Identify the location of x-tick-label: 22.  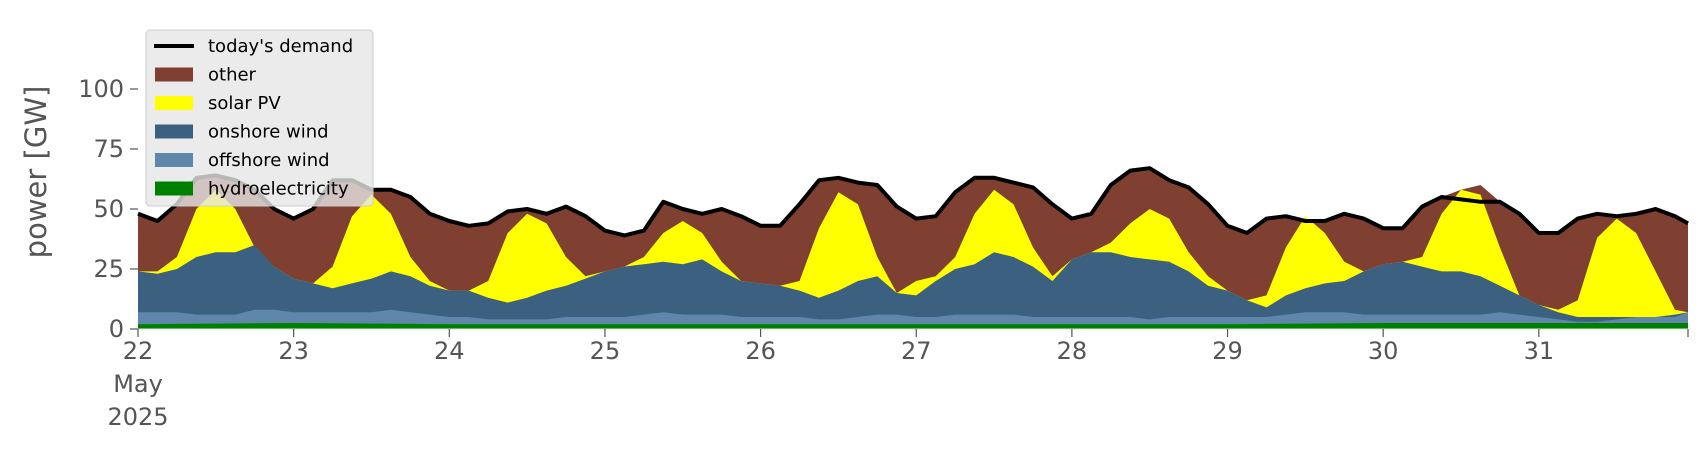
(138, 351).